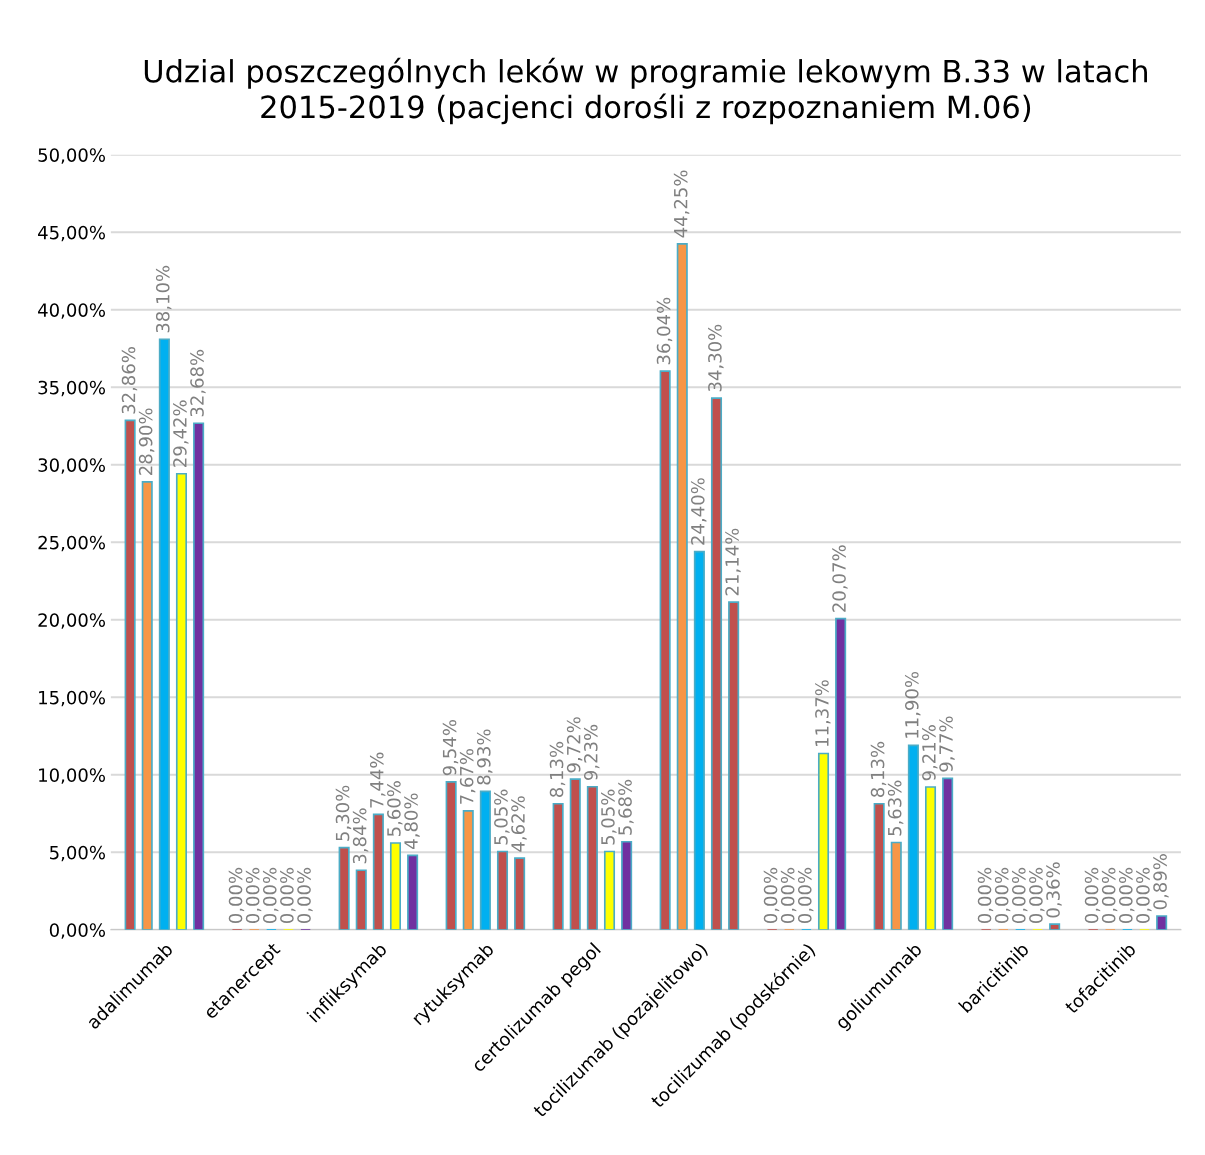  What do you see at coordinates (377, 780) in the screenshot?
I see `data-label: 7,44%` at bounding box center [377, 780].